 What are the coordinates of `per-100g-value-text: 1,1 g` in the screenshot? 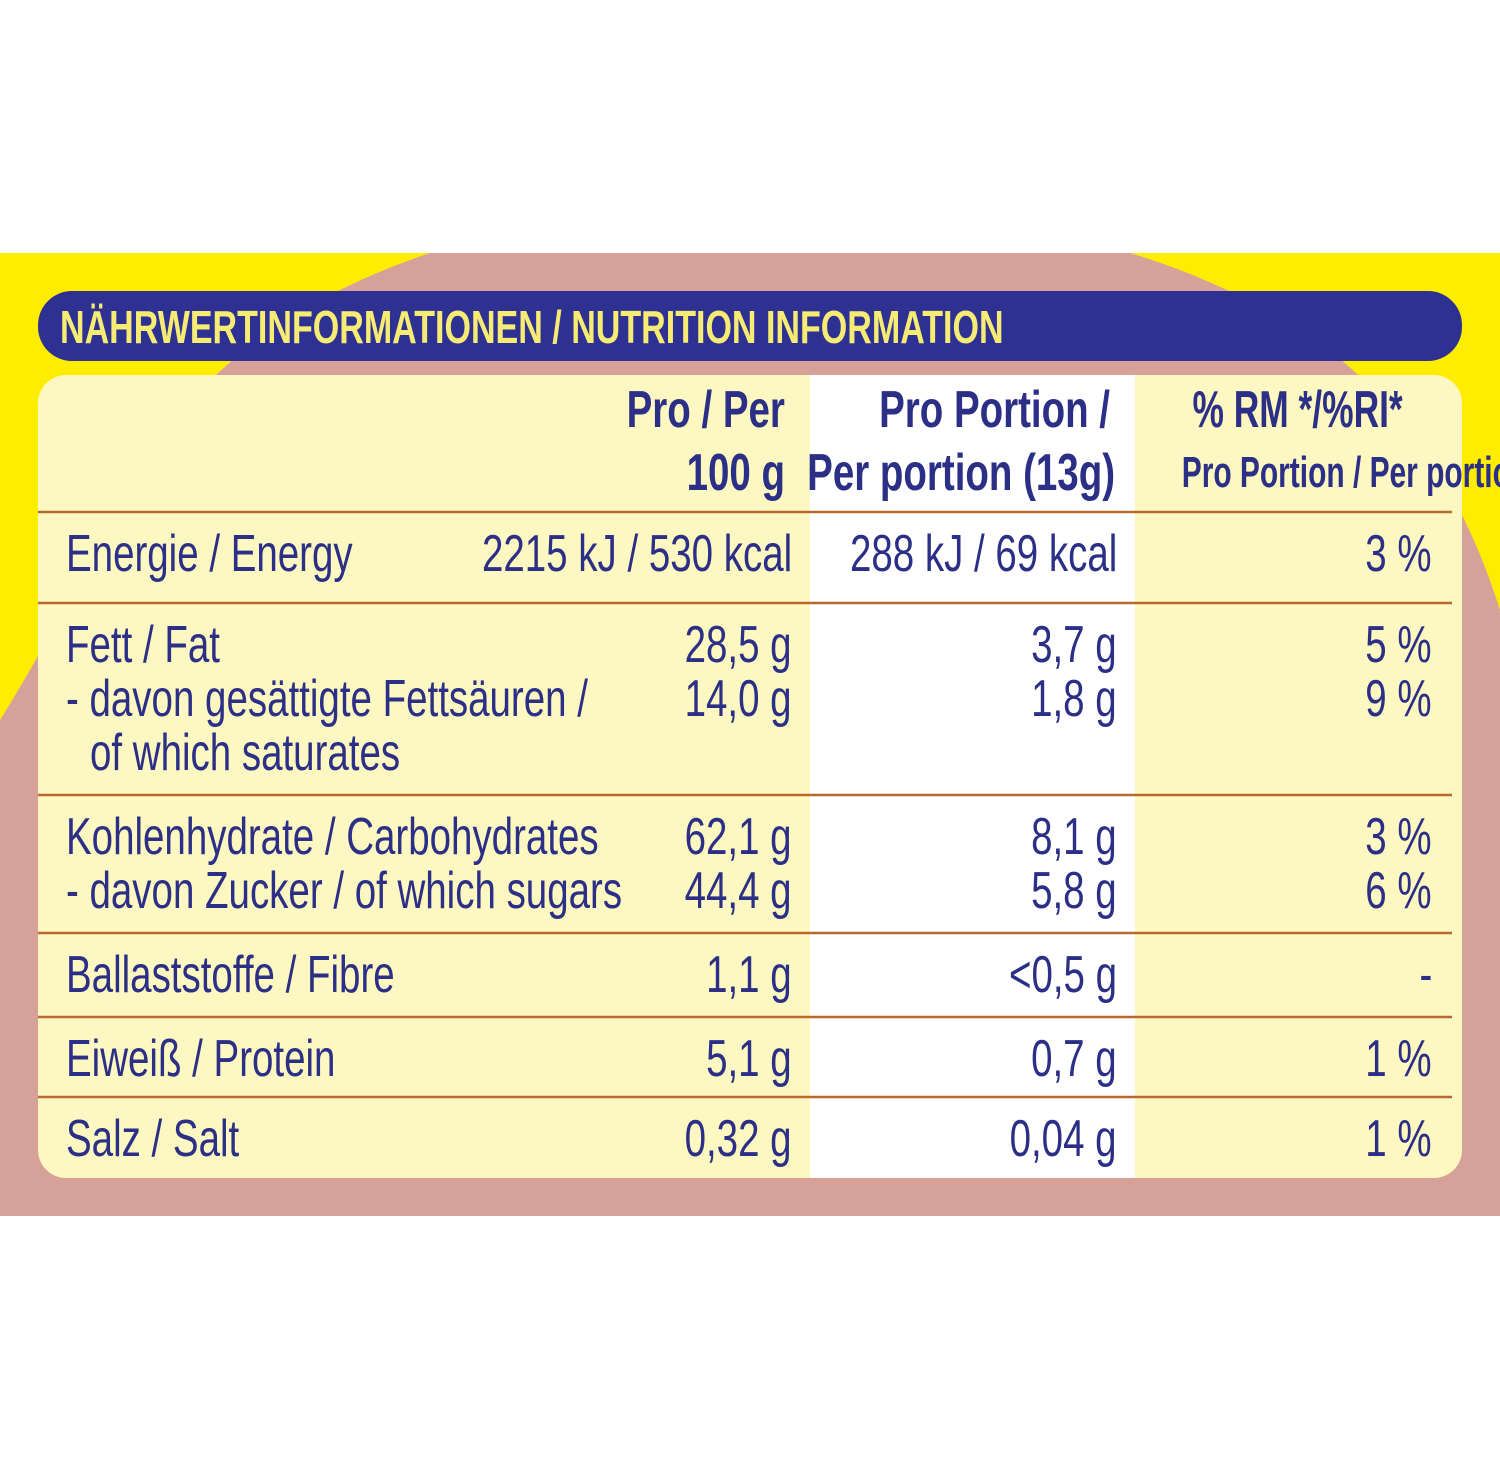 It's located at (749, 975).